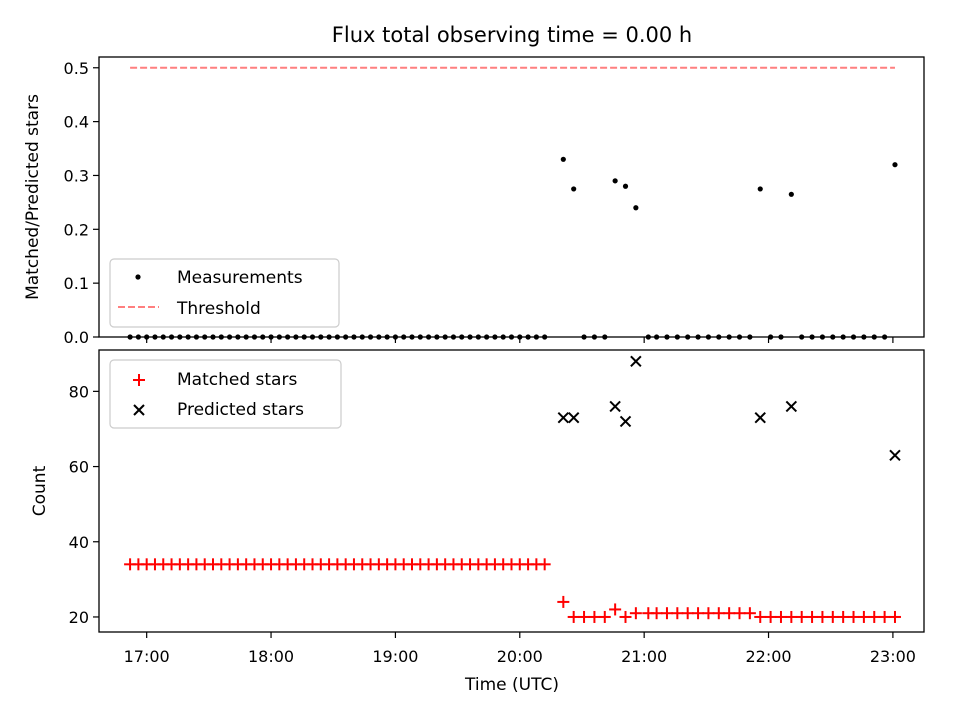 The image size is (960, 720). Describe the element at coordinates (76, 283) in the screenshot. I see `y-tick-label: 0.1` at that location.